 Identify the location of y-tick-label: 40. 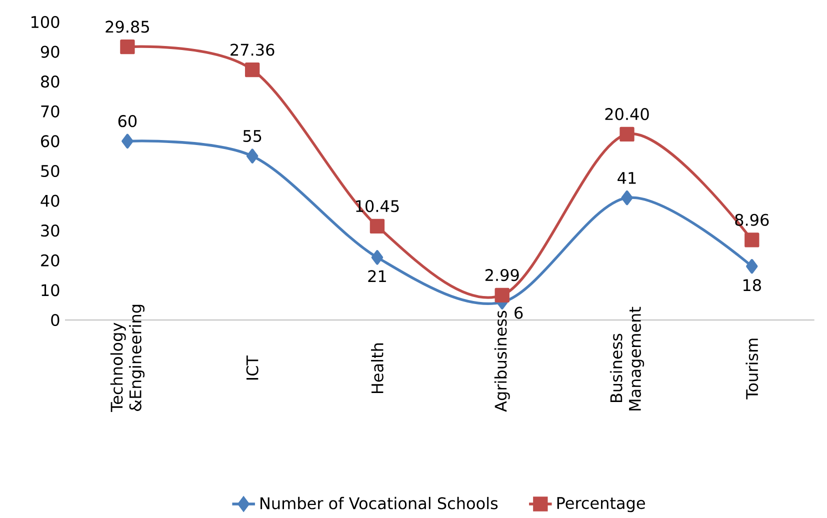
(50, 200).